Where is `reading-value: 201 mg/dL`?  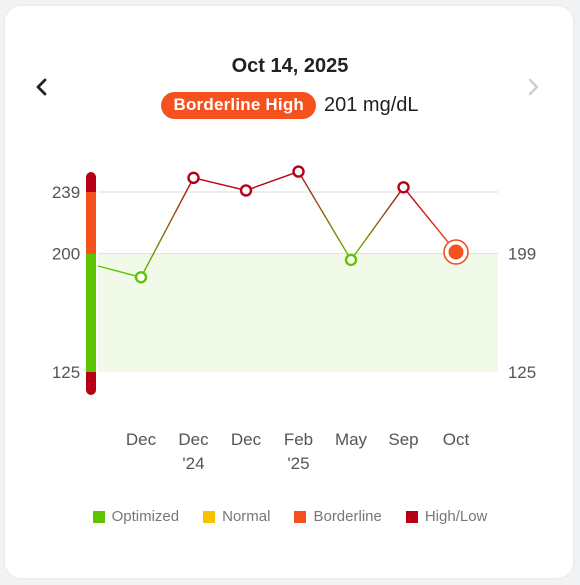 reading-value: 201 mg/dL is located at coordinates (371, 105).